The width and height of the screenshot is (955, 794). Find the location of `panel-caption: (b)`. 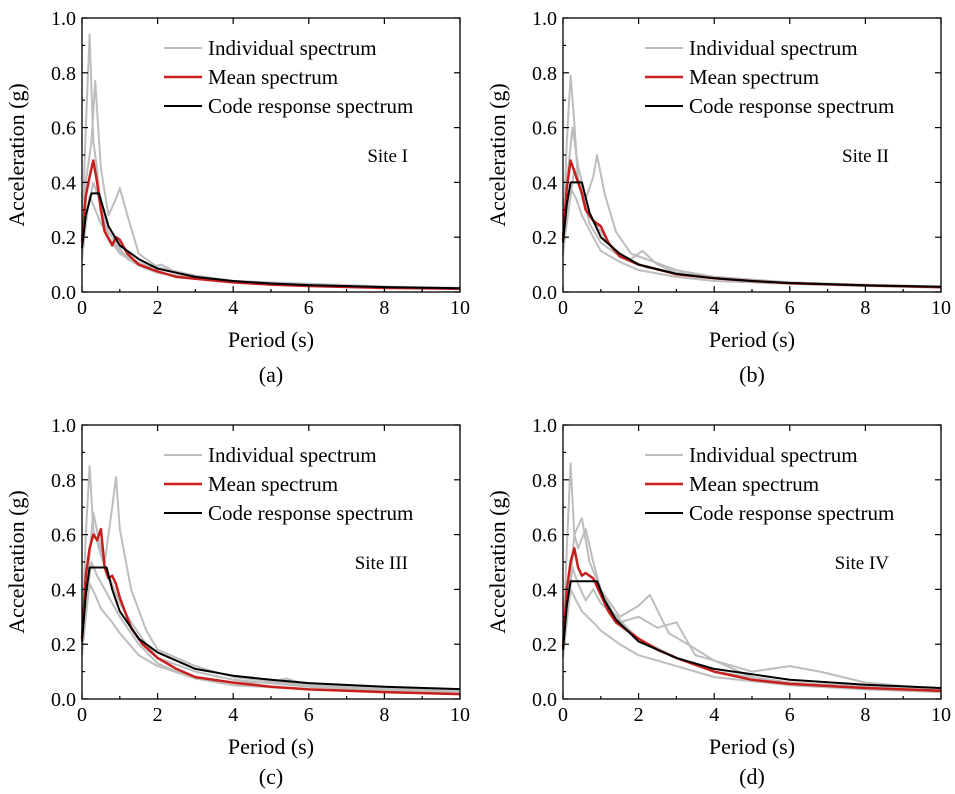

panel-caption: (b) is located at coordinates (752, 374).